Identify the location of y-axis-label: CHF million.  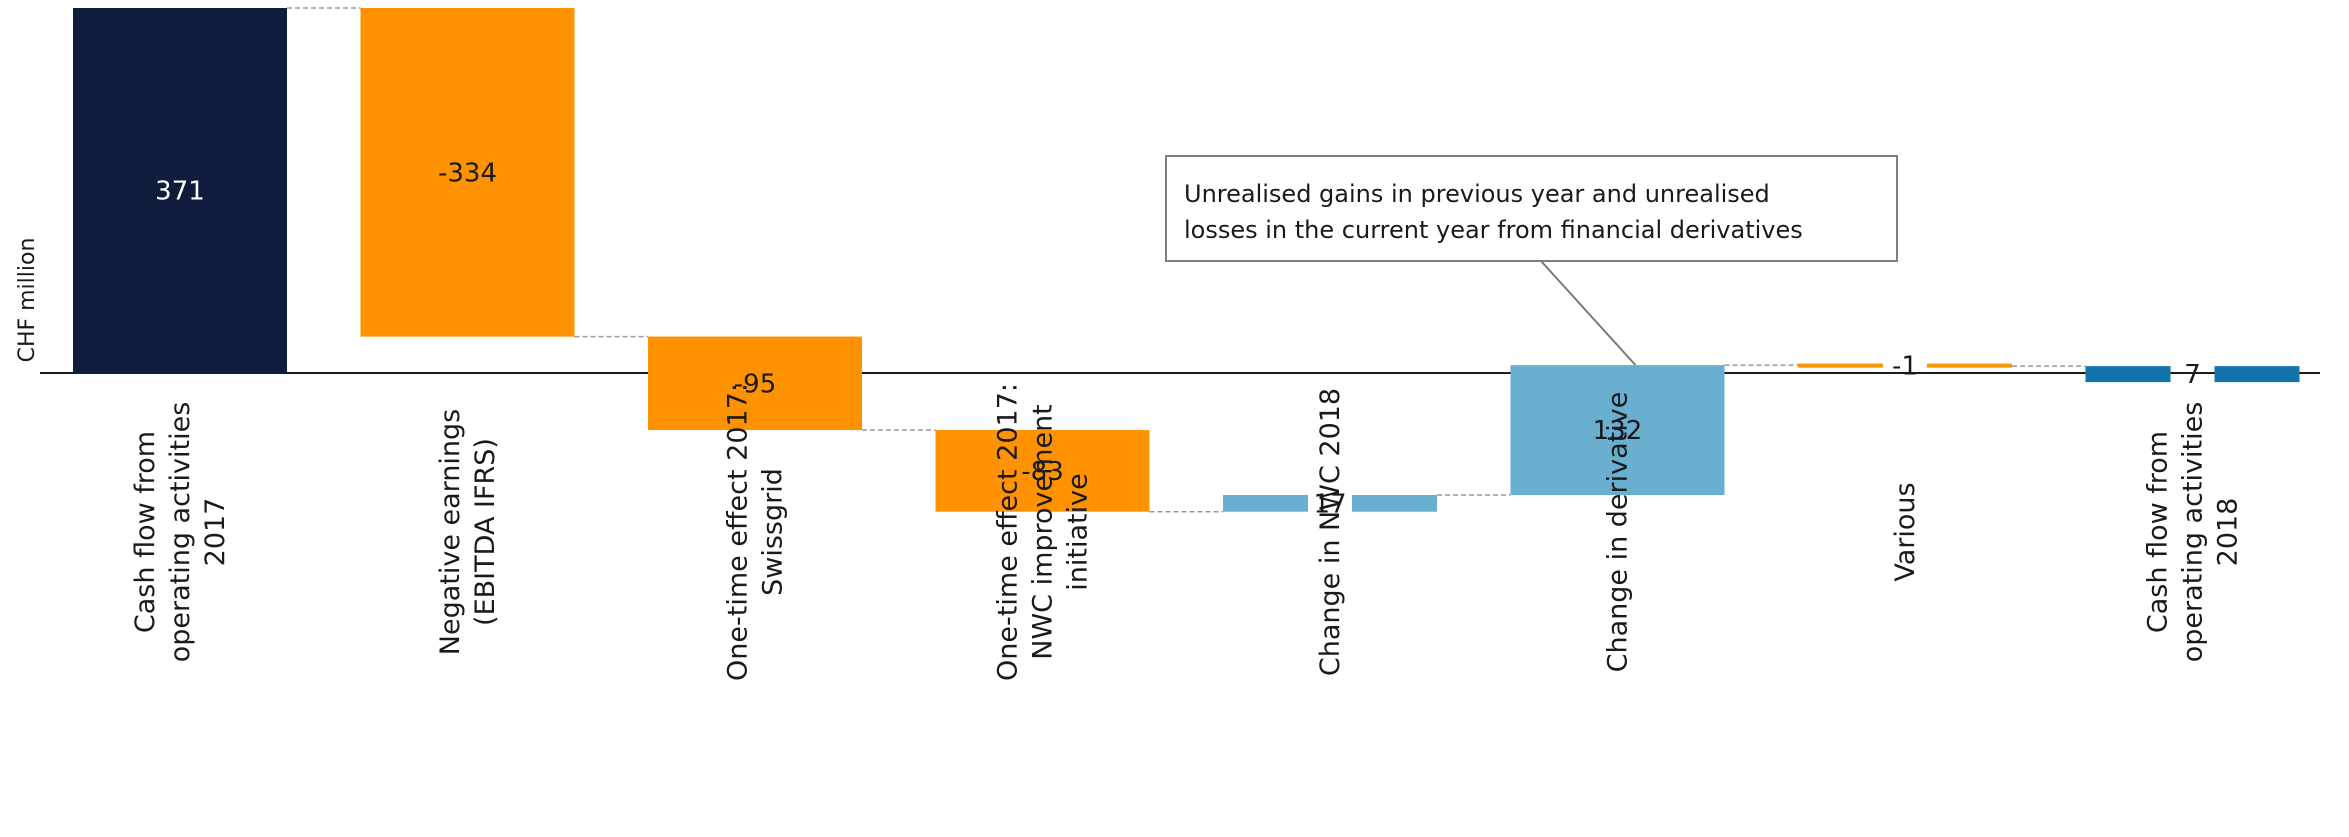
(27, 300).